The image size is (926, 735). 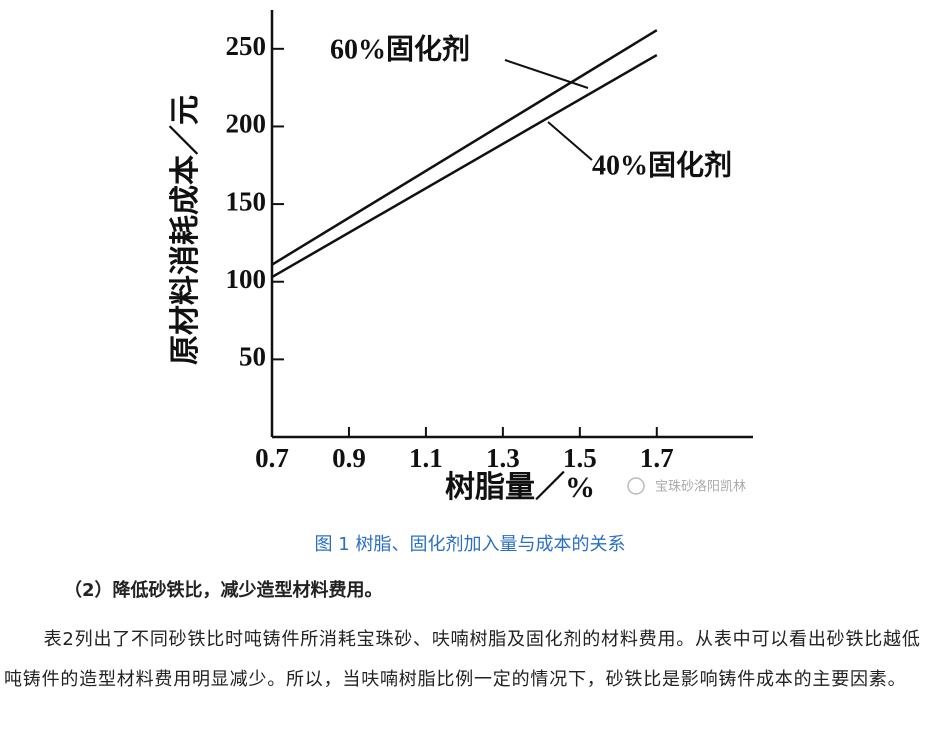 I want to click on y-tick-label: 200, so click(x=246, y=124).